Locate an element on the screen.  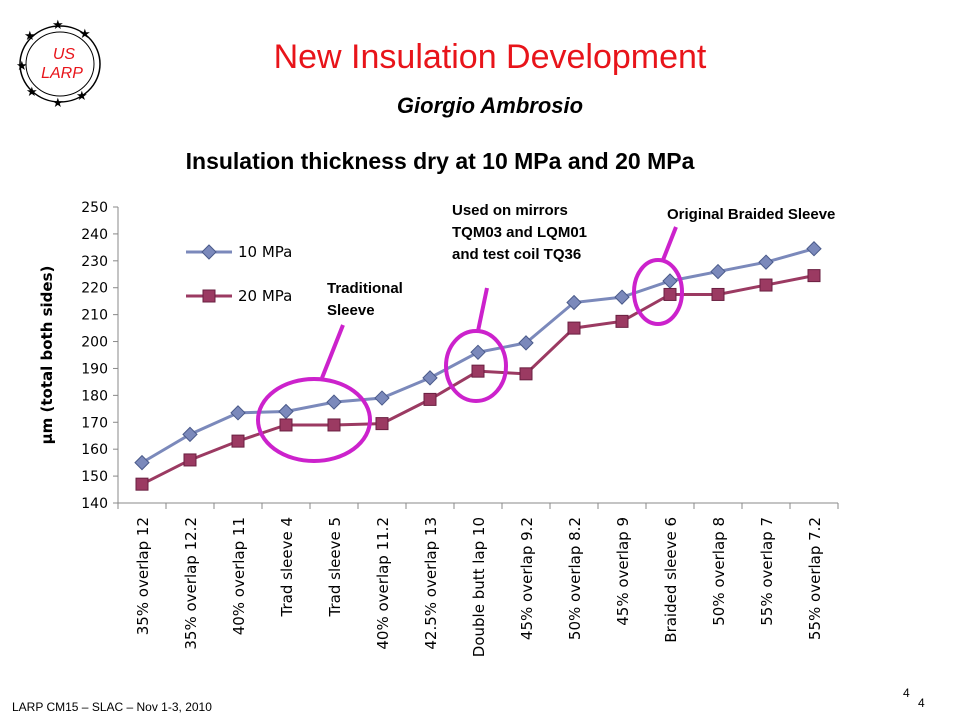
logo-text-larp: LARP is located at coordinates (62, 73).